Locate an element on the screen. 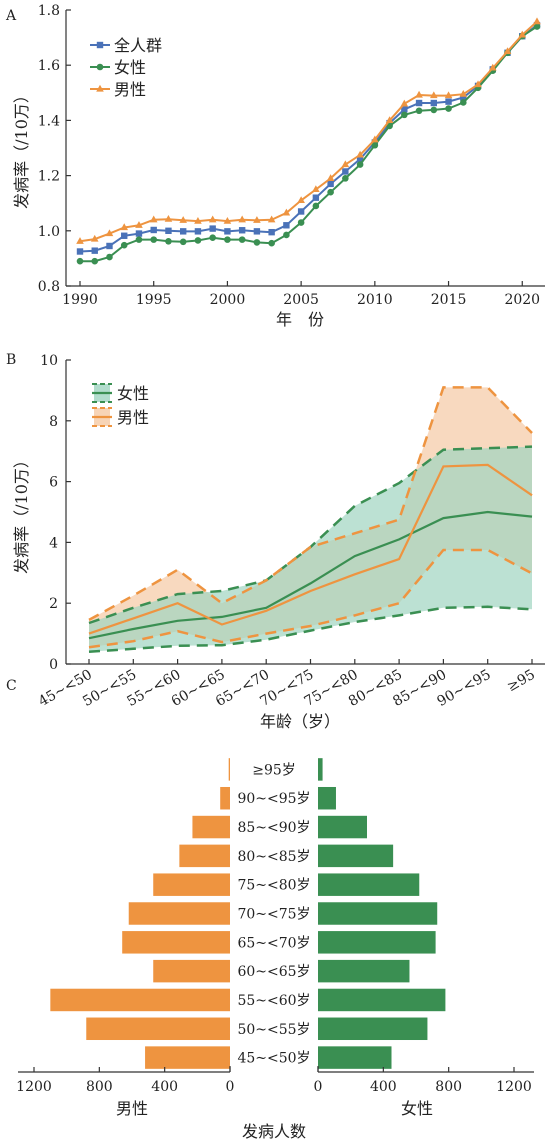 This screenshot has width=555, height=1143. right-group-label: 女性 is located at coordinates (417, 1108).